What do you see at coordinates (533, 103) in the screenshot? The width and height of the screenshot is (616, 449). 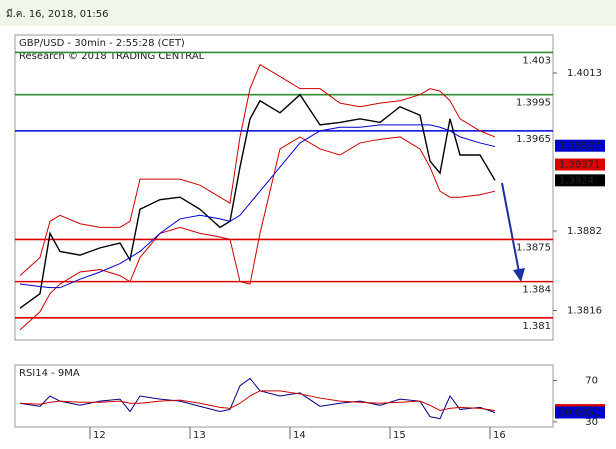 I see `level-label: 1.3995` at bounding box center [533, 103].